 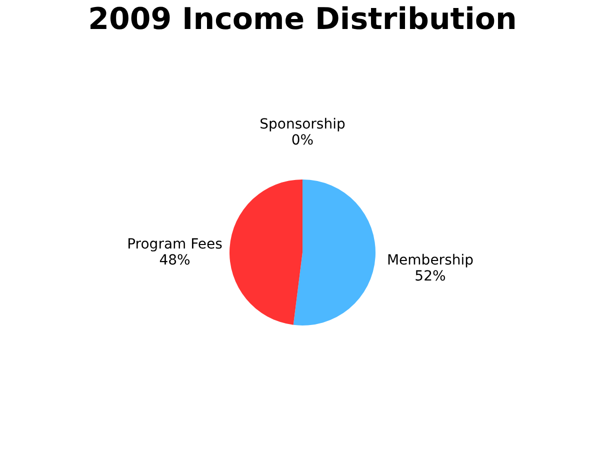 I want to click on text: 0%, so click(x=302, y=140).